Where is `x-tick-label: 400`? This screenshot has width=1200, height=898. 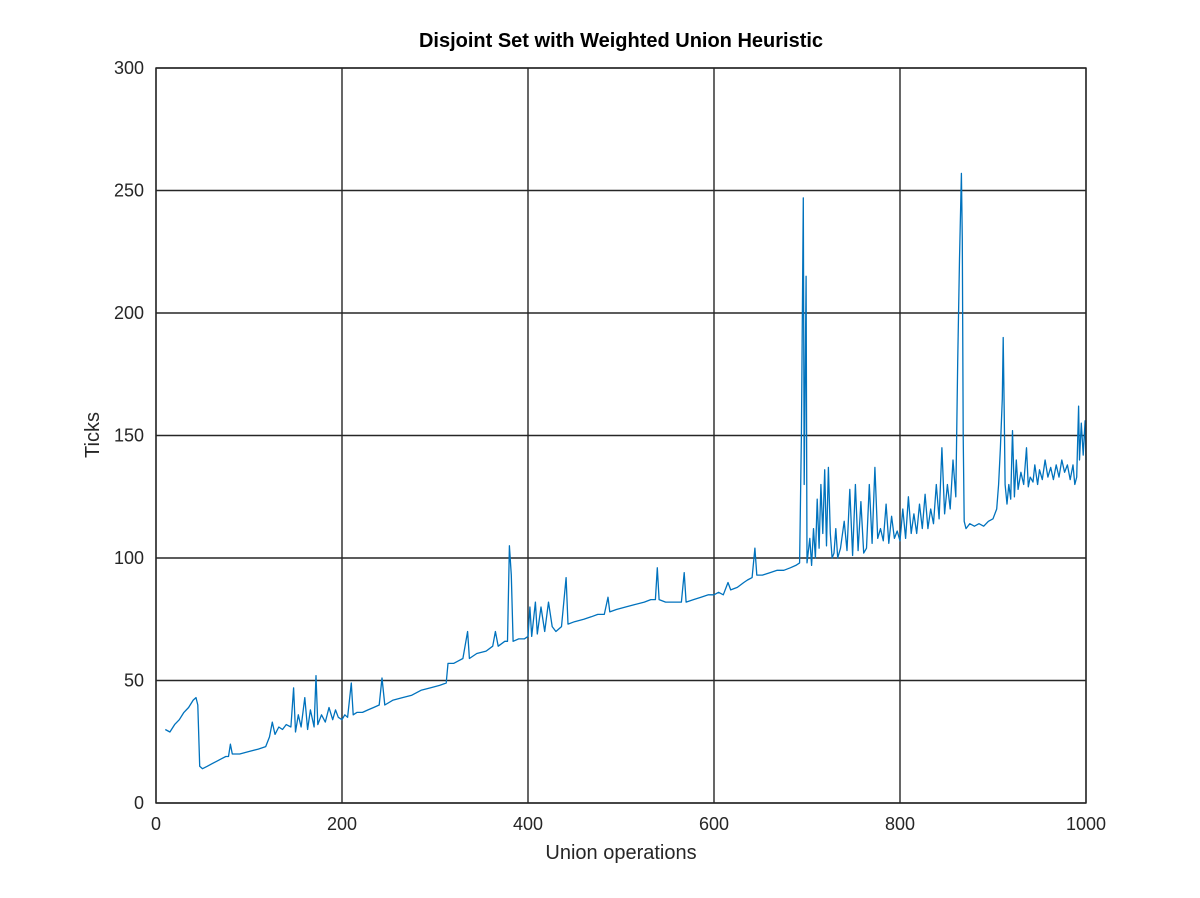 x-tick-label: 400 is located at coordinates (528, 824).